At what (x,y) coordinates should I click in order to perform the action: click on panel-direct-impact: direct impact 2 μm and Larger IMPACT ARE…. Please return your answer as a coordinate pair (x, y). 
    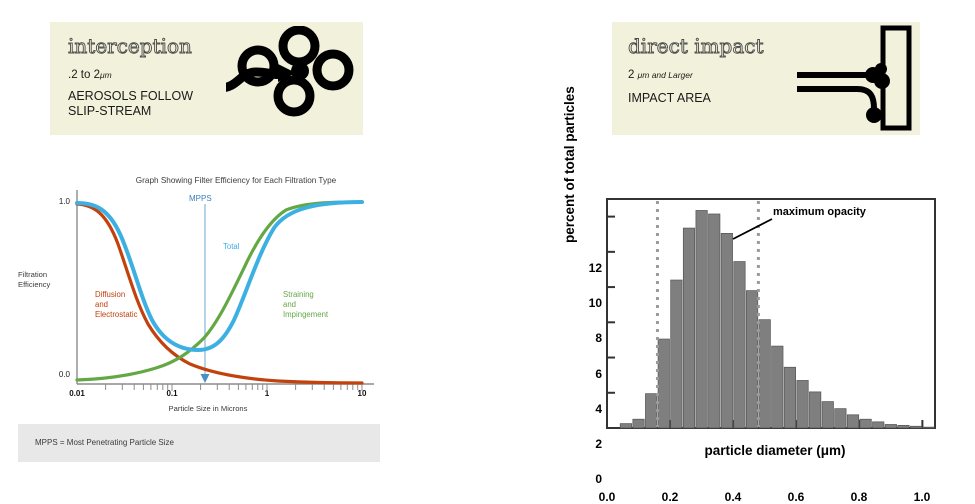
    Looking at the image, I should click on (766, 78).